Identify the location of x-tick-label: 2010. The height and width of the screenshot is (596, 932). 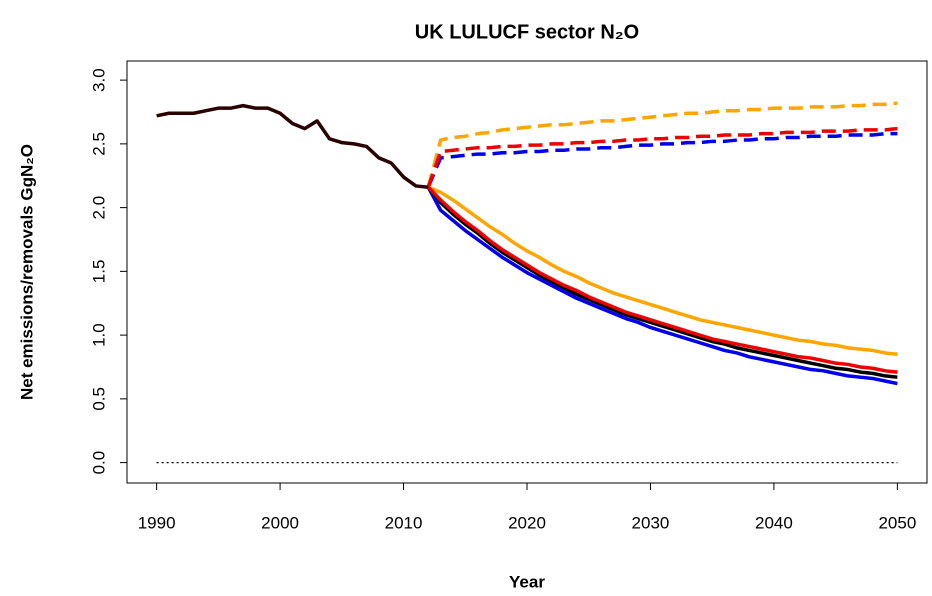
(404, 522).